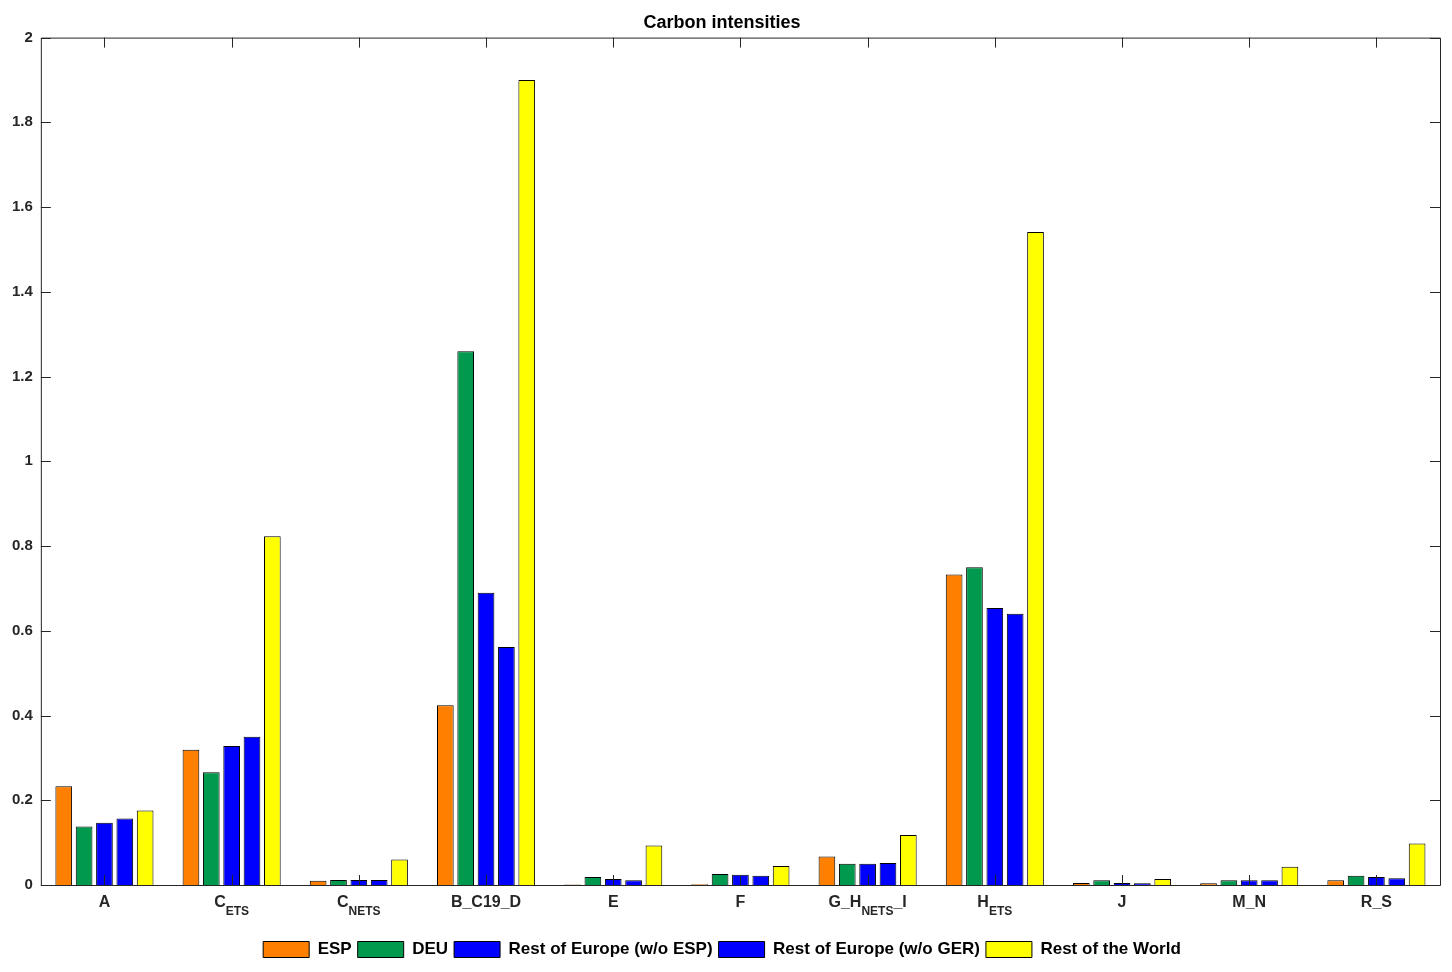  I want to click on y-tick-label: 0.4, so click(22, 714).